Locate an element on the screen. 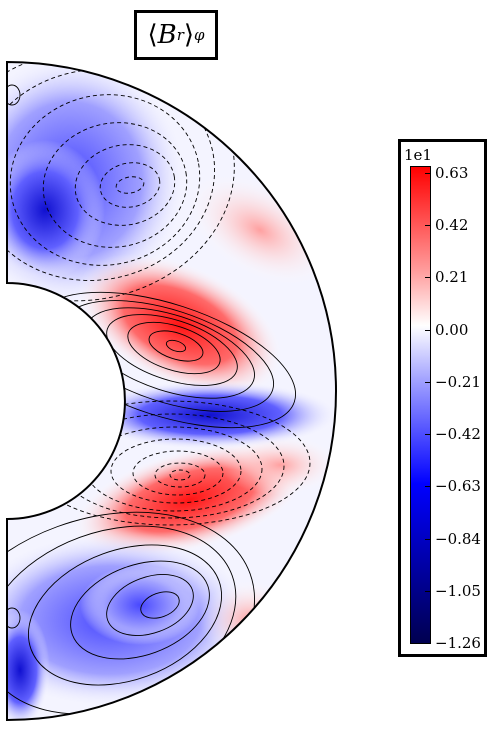 The width and height of the screenshot is (500, 750). colorbar-tick-label: −0.42 is located at coordinates (458, 434).